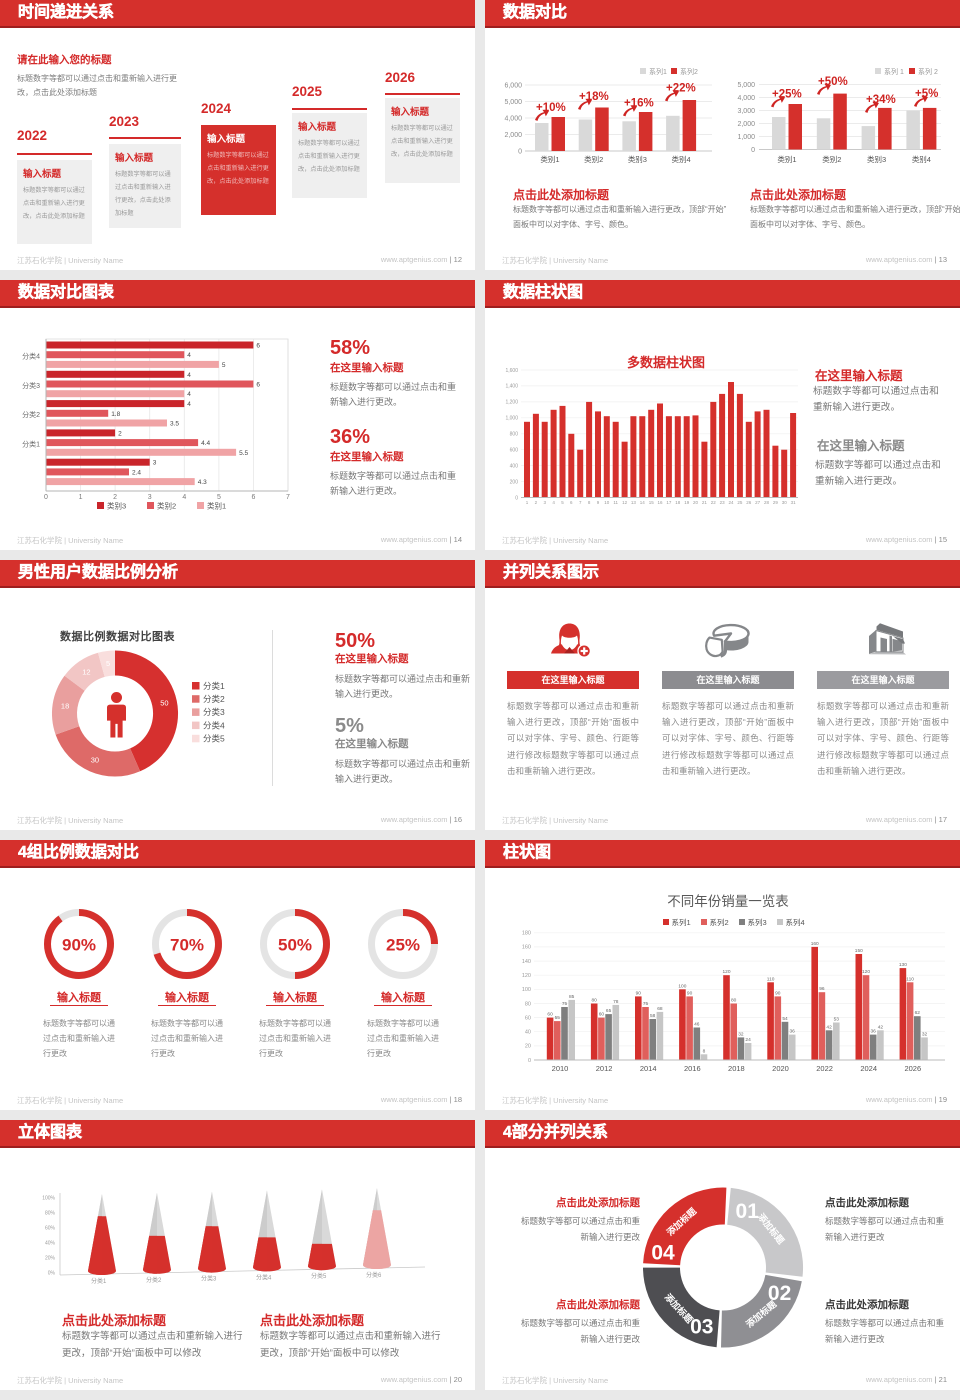 This screenshot has height=1400, width=960. What do you see at coordinates (785, 1019) in the screenshot?
I see `svg-text: 54` at bounding box center [785, 1019].